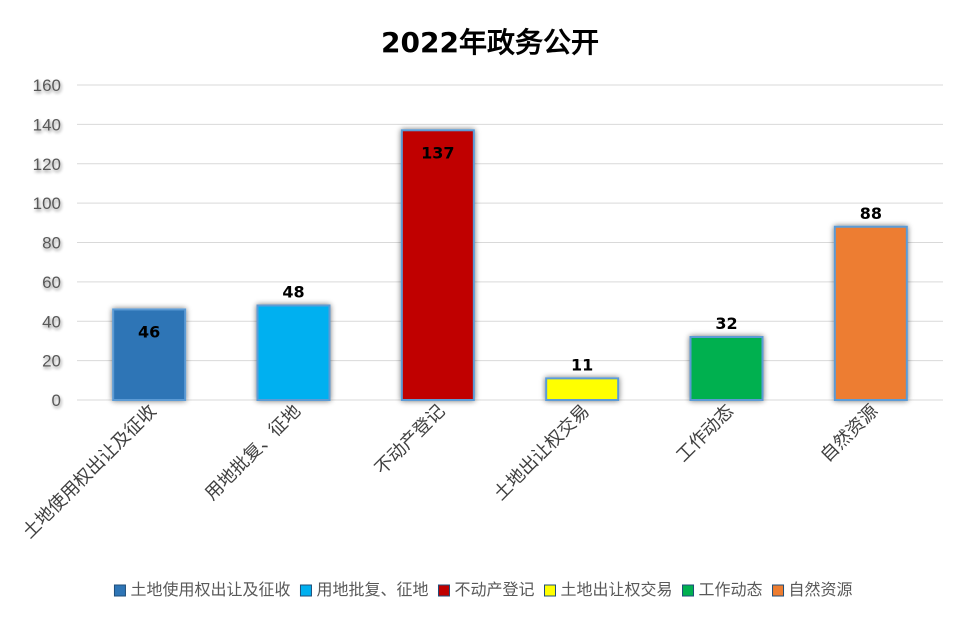 This screenshot has width=967, height=623. I want to click on y-axis-ticks: 0 20 40 60 80 100 120 140 160, so click(47, 243).